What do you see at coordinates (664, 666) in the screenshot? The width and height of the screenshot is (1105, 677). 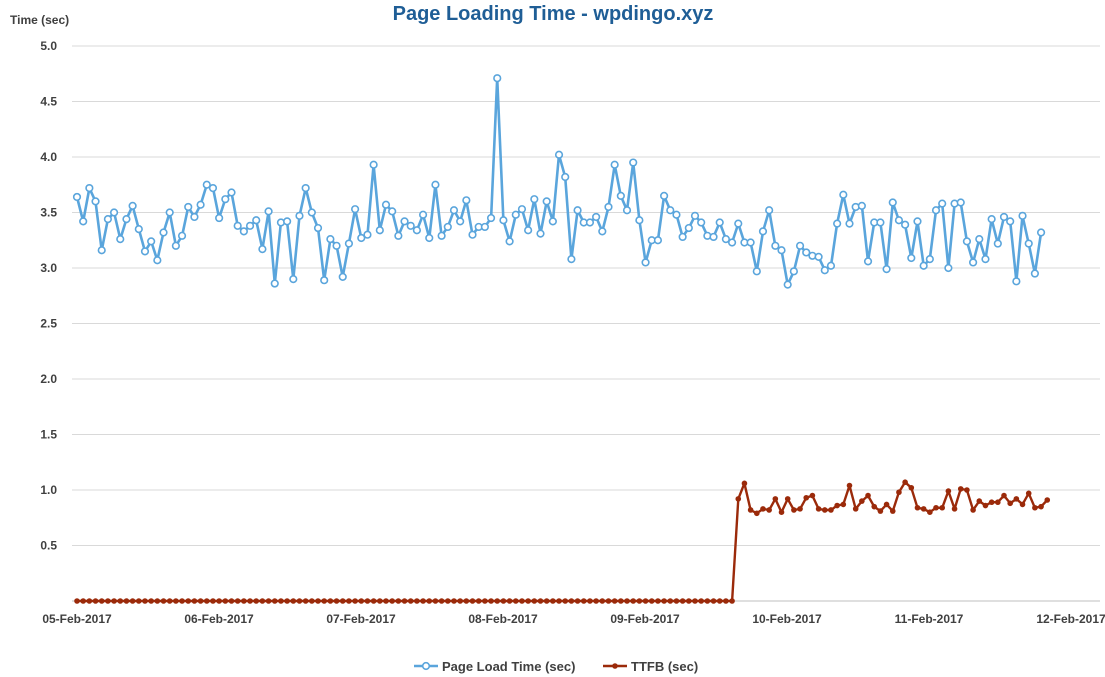 I see `legend-label: TTFB (sec)` at bounding box center [664, 666].